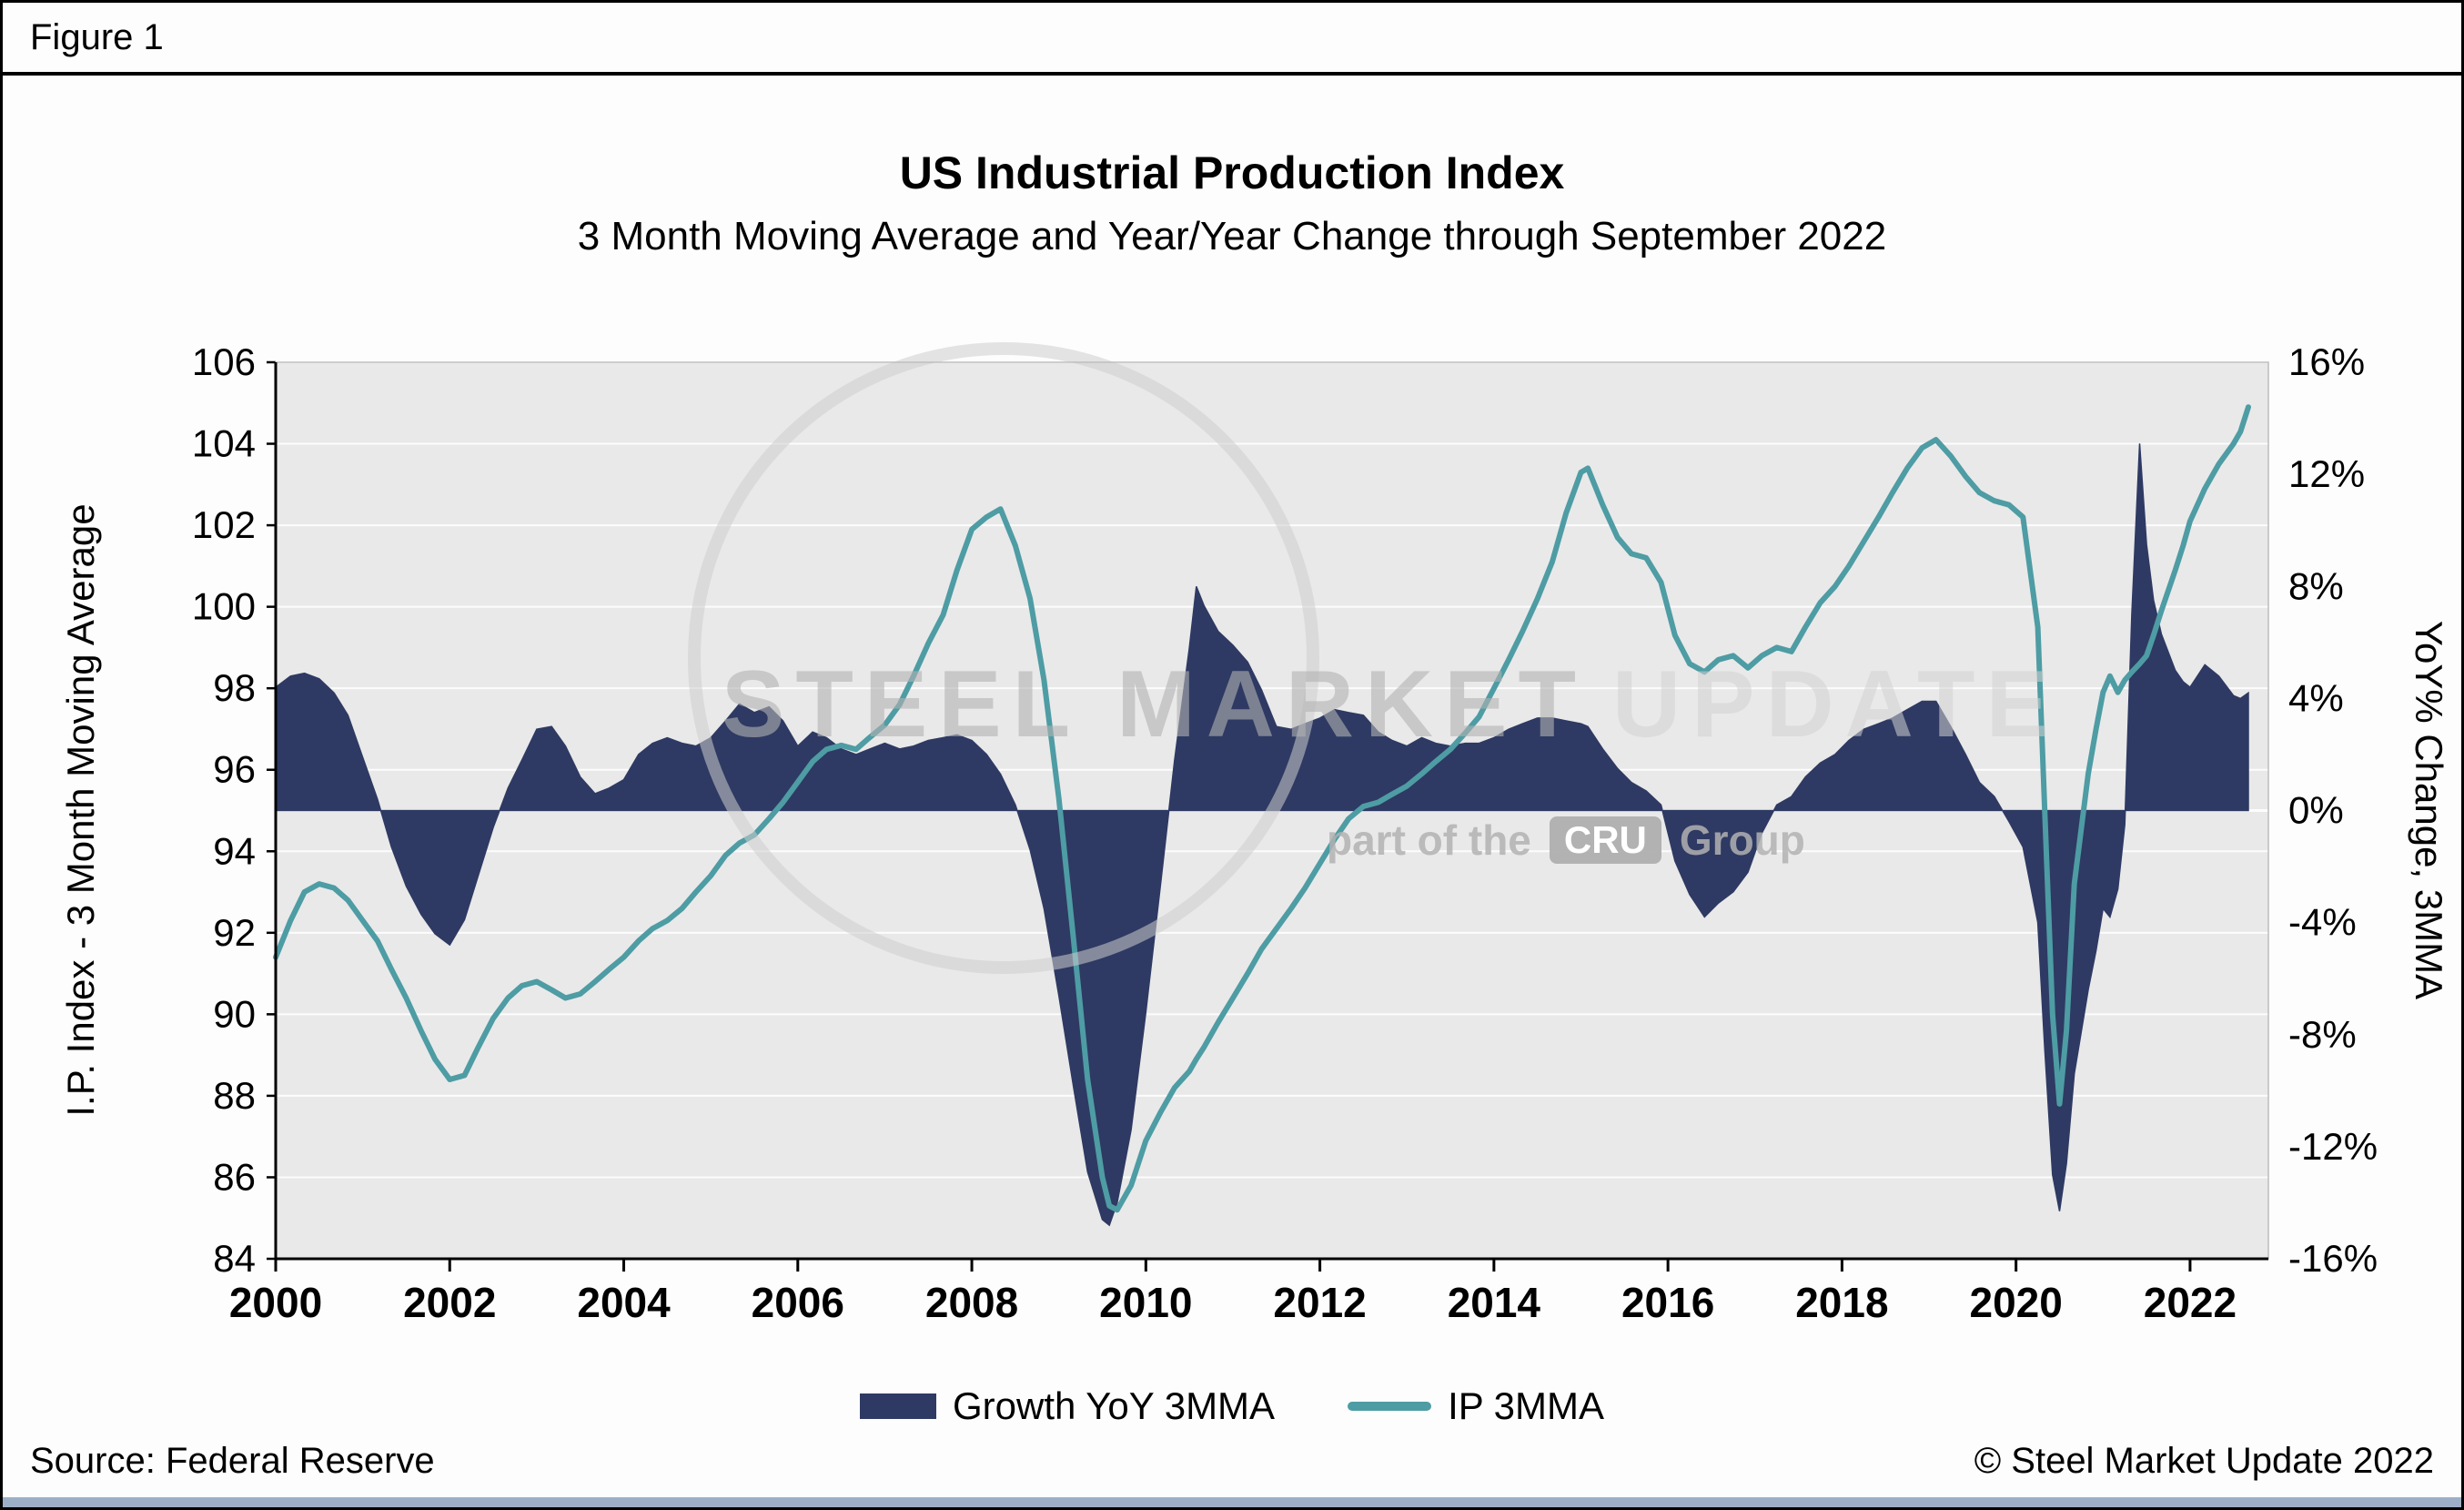 The height and width of the screenshot is (1510, 2464). Describe the element at coordinates (2190, 1302) in the screenshot. I see `x-axis-tick-label: 2022` at that location.